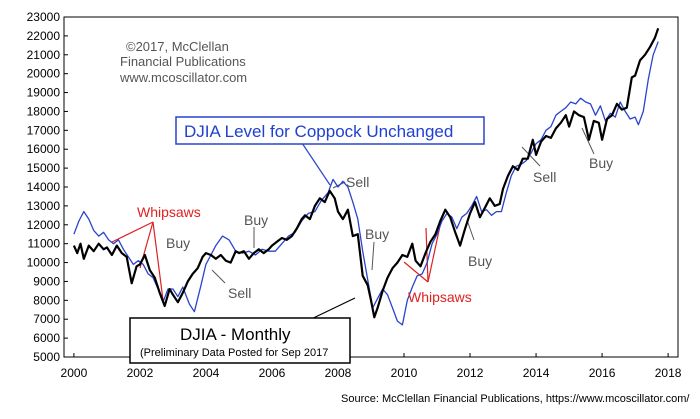 The height and width of the screenshot is (419, 700). I want to click on y-tick-label: 16000, so click(44, 149).